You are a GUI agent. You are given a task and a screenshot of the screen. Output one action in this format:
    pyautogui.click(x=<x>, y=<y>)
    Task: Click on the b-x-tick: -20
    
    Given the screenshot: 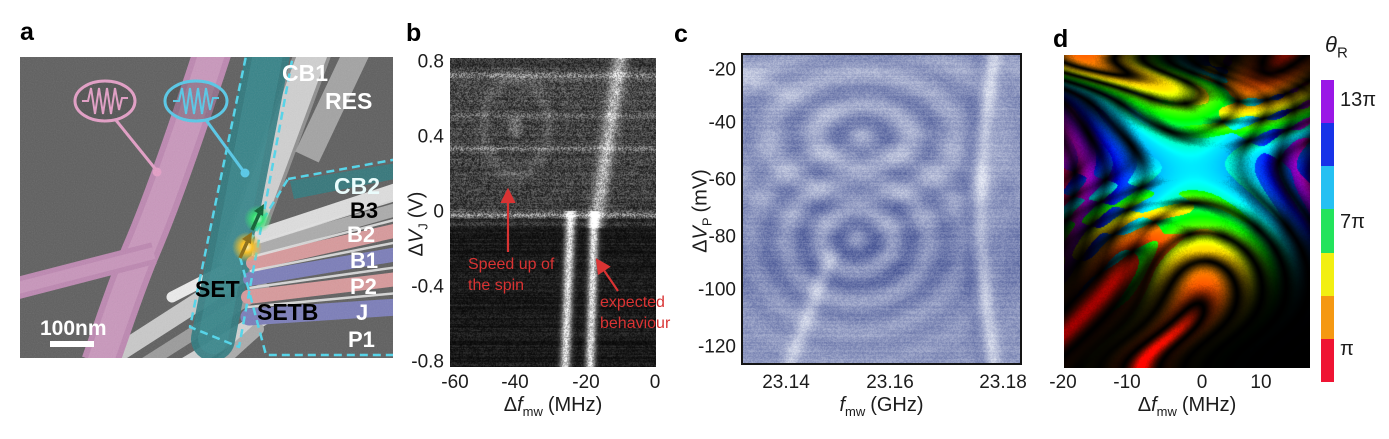 What is the action you would take?
    pyautogui.click(x=586, y=382)
    